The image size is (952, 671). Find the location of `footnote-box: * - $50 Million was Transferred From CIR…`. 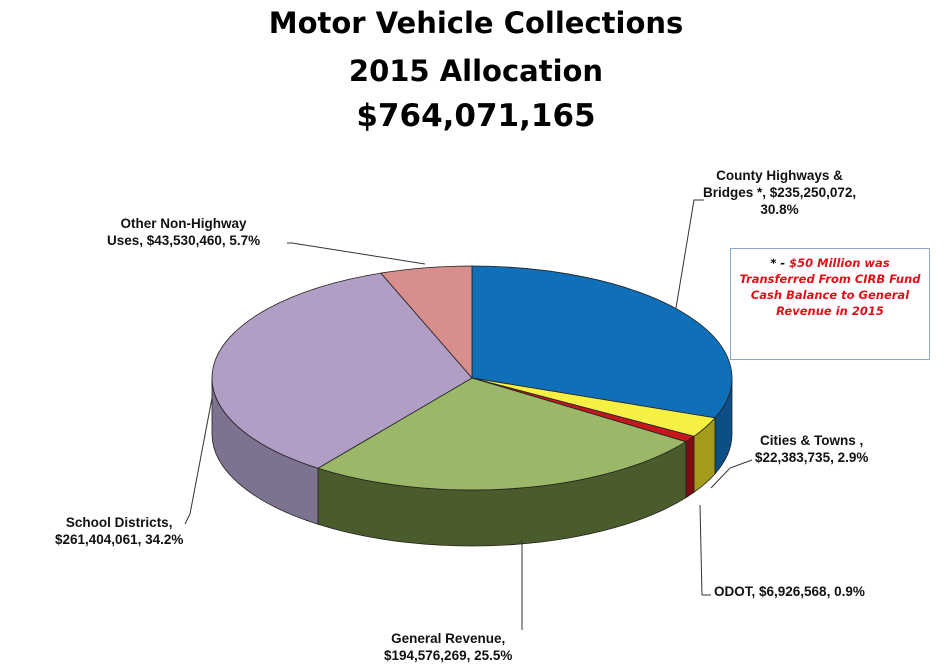

footnote-box: * - $50 Million was Transferred From CIR… is located at coordinates (830, 304).